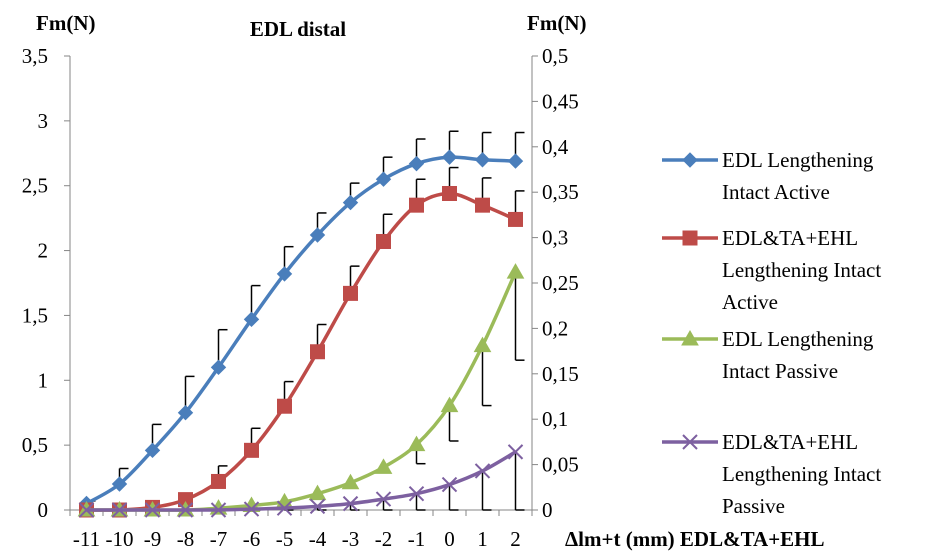 Image resolution: width=929 pixels, height=556 pixels. What do you see at coordinates (750, 302) in the screenshot?
I see `legend-label: Active` at bounding box center [750, 302].